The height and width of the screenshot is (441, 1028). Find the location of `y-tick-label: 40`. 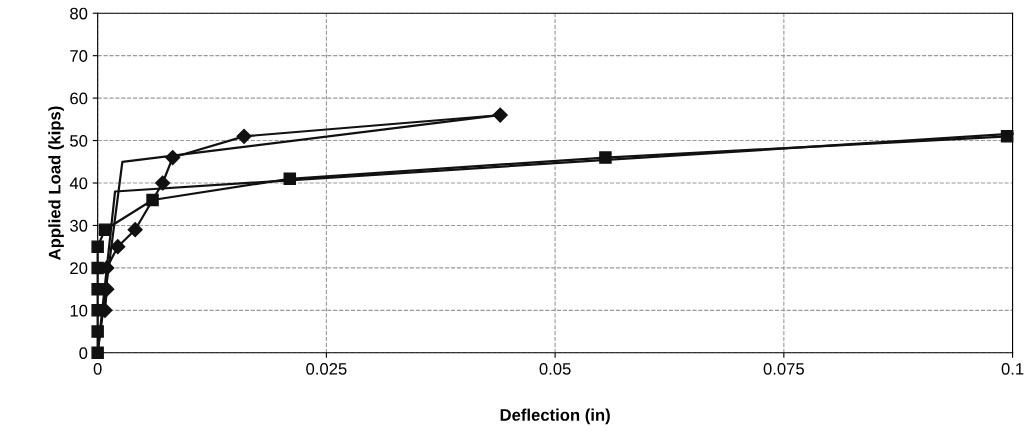

y-tick-label: 40 is located at coordinates (78, 183).